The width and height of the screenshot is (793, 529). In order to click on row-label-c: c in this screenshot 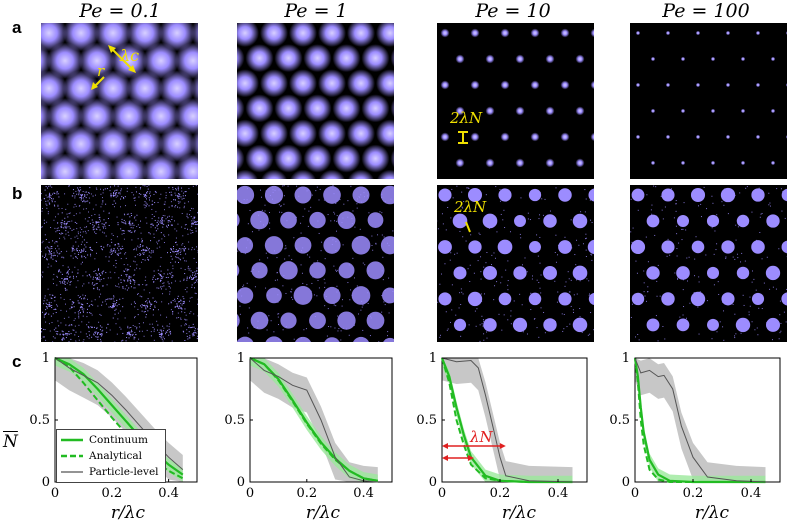, I will do `click(17, 361)`.